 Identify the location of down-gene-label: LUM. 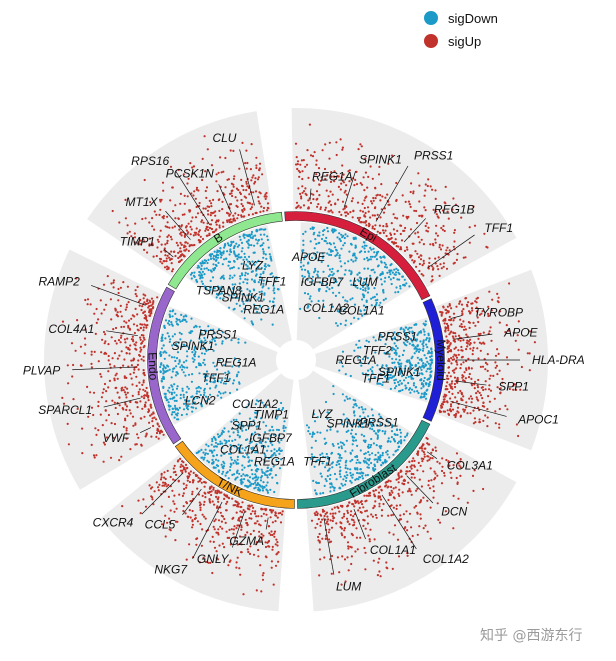
(364, 282).